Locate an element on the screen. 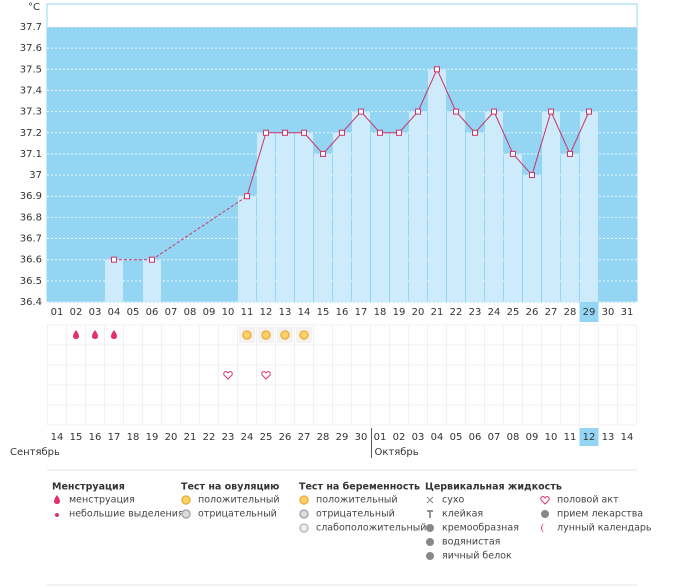 This screenshot has width=675, height=587. legend-item: яичный белок is located at coordinates (477, 556).